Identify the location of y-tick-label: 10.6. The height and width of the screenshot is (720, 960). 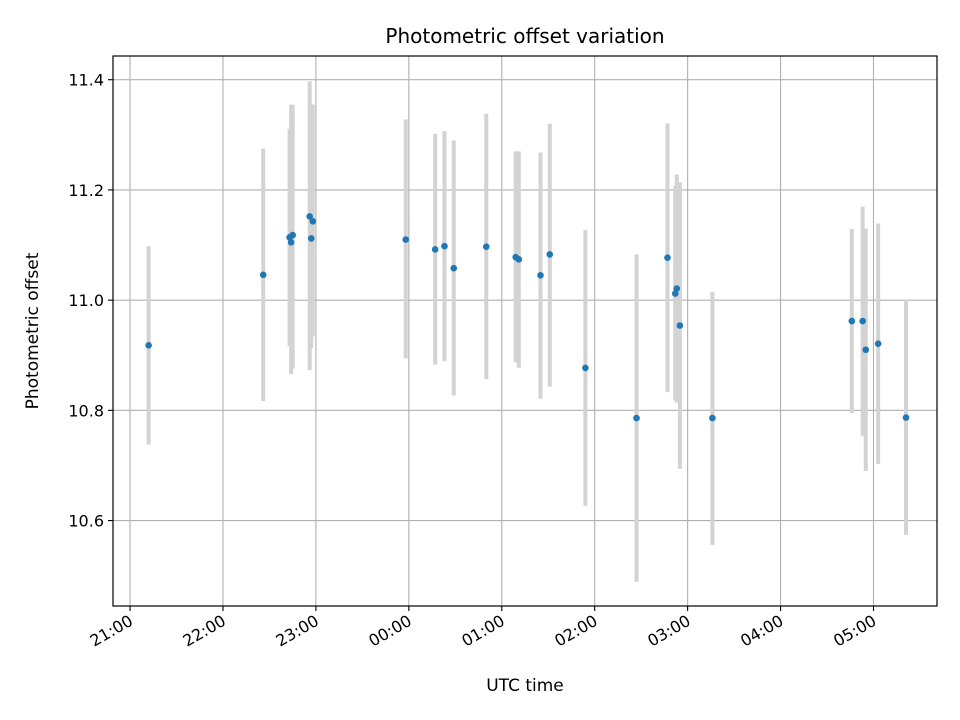
(86, 521).